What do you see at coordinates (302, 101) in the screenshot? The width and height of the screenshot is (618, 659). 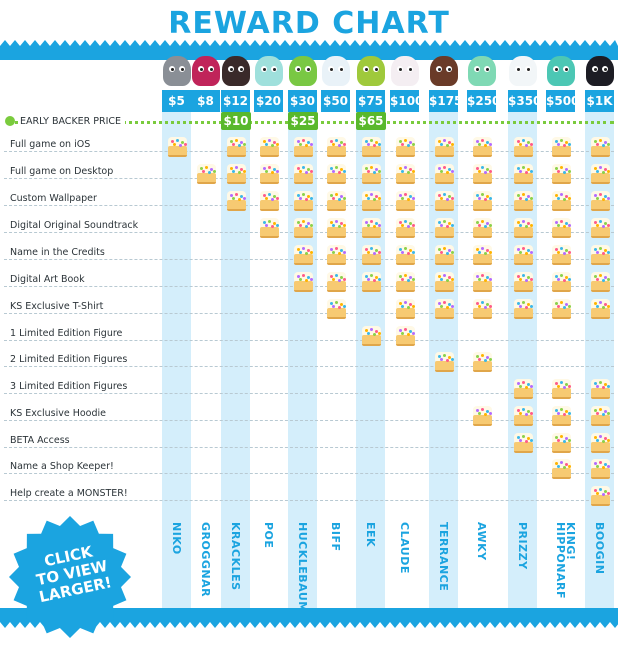 I see `tier-price: $30` at bounding box center [302, 101].